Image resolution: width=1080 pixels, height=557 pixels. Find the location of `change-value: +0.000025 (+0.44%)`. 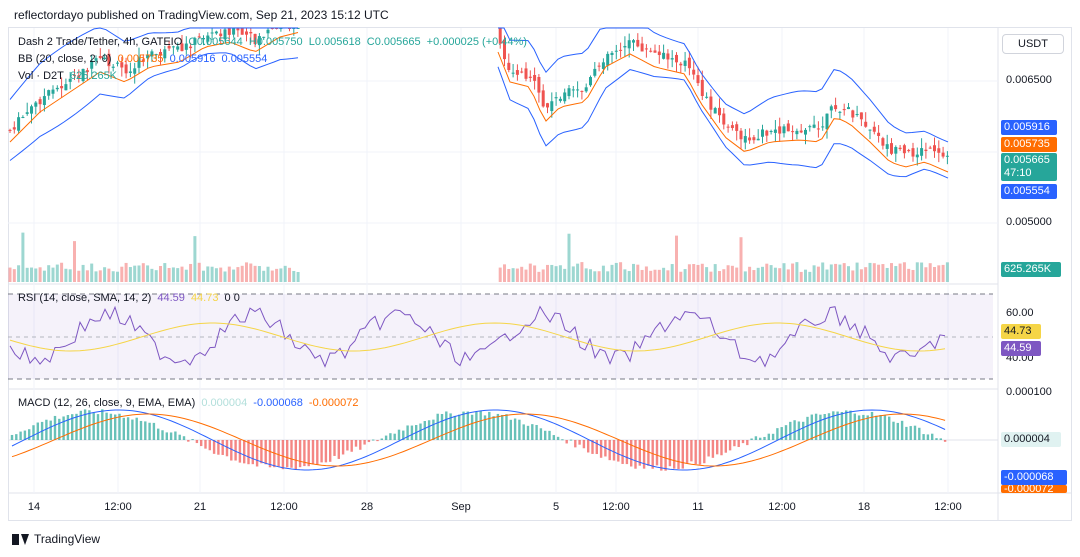

change-value: +0.000025 (+0.44%) is located at coordinates (476, 42).